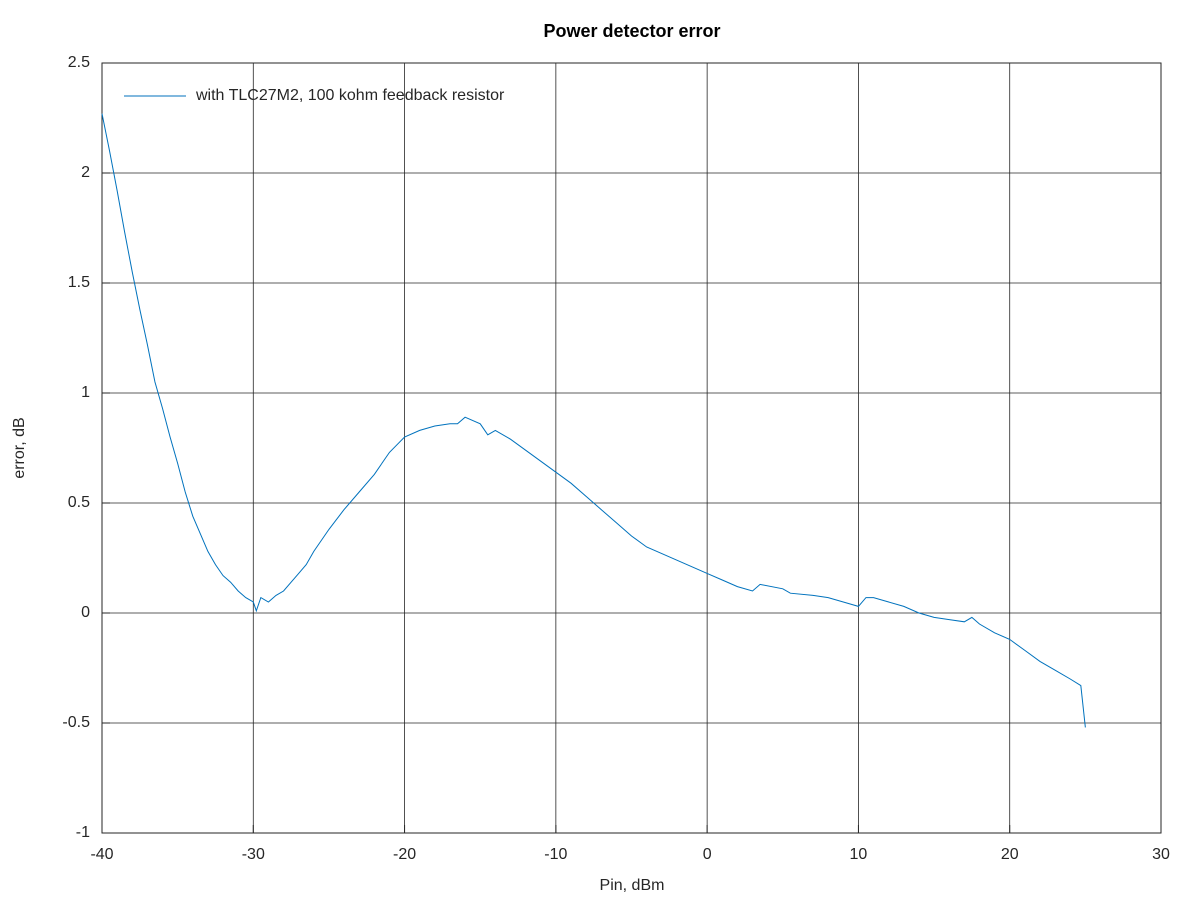 This screenshot has width=1200, height=900. What do you see at coordinates (253, 854) in the screenshot?
I see `x-tick-label: -30` at bounding box center [253, 854].